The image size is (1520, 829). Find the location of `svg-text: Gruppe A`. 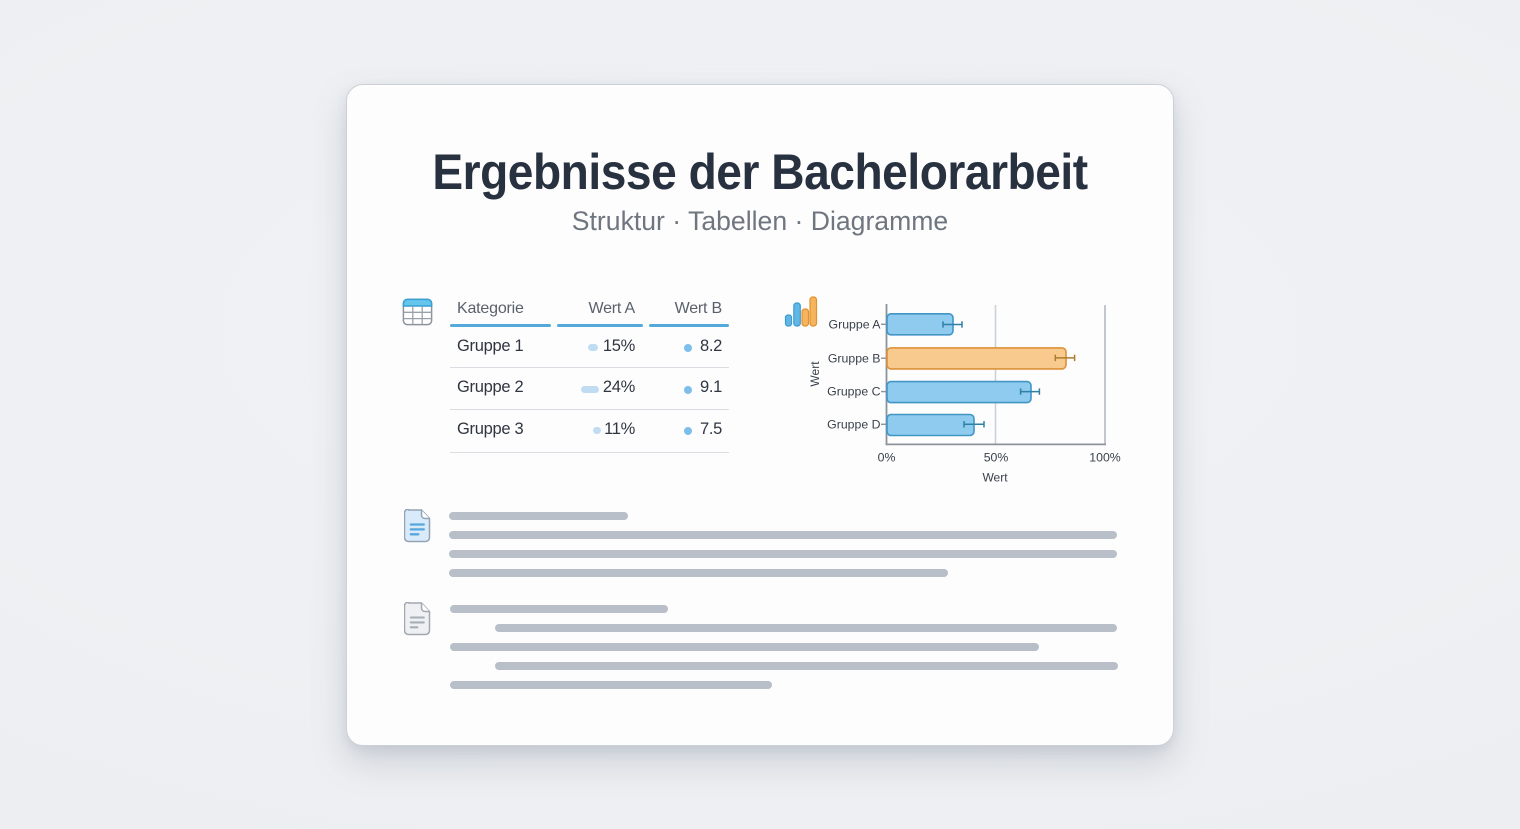

svg-text: Gruppe A is located at coordinates (855, 324).